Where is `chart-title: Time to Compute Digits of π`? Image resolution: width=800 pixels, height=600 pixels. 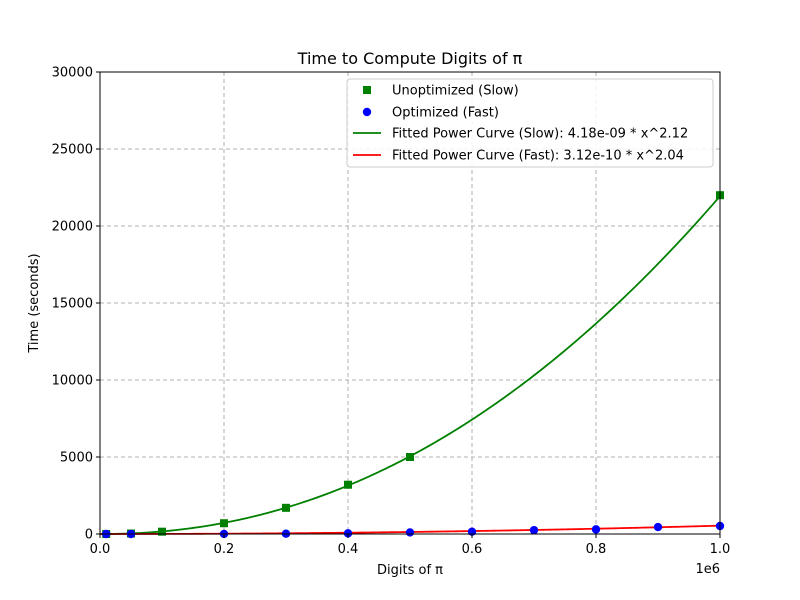
chart-title: Time to Compute Digits of π is located at coordinates (410, 58).